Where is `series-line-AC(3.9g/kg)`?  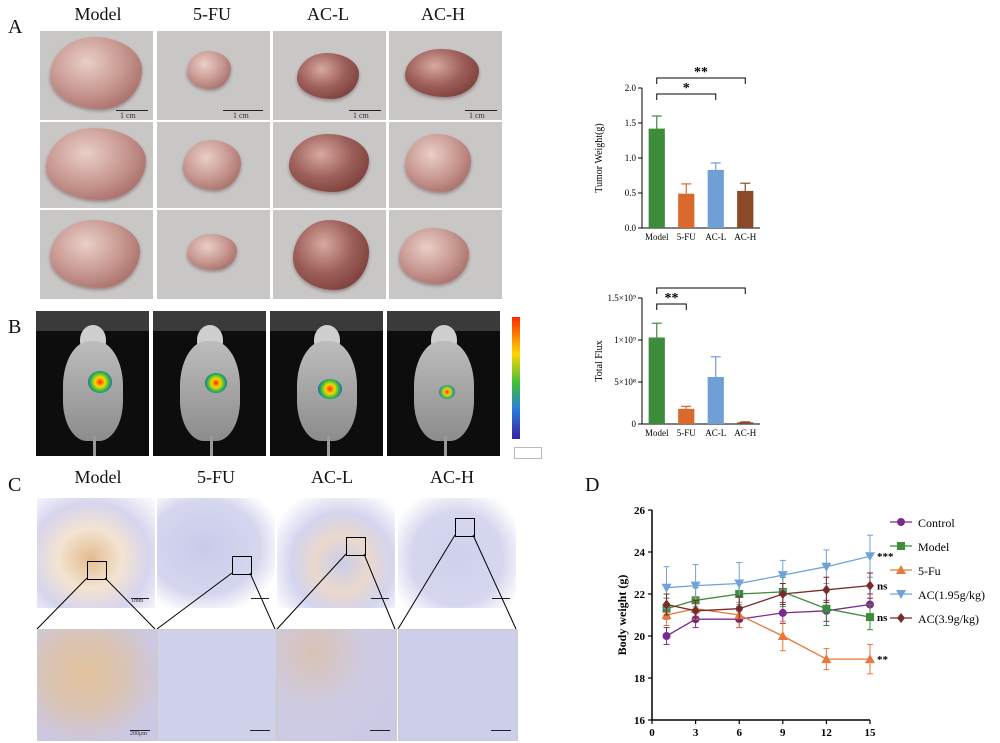 series-line-AC(3.9g/kg) is located at coordinates (768, 598).